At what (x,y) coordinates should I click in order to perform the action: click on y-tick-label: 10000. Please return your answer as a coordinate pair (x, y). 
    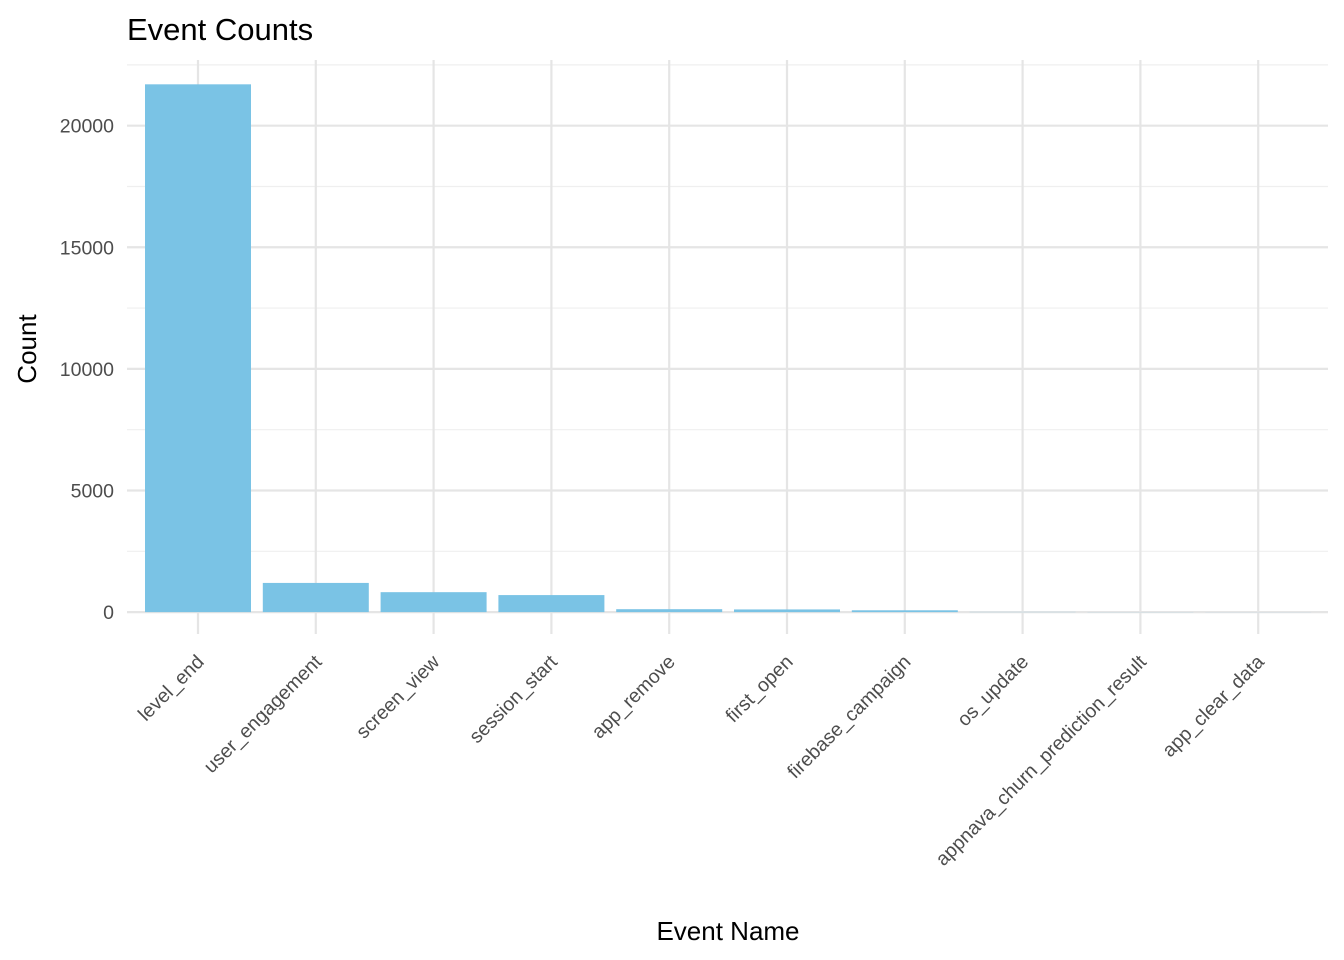
    Looking at the image, I should click on (87, 370).